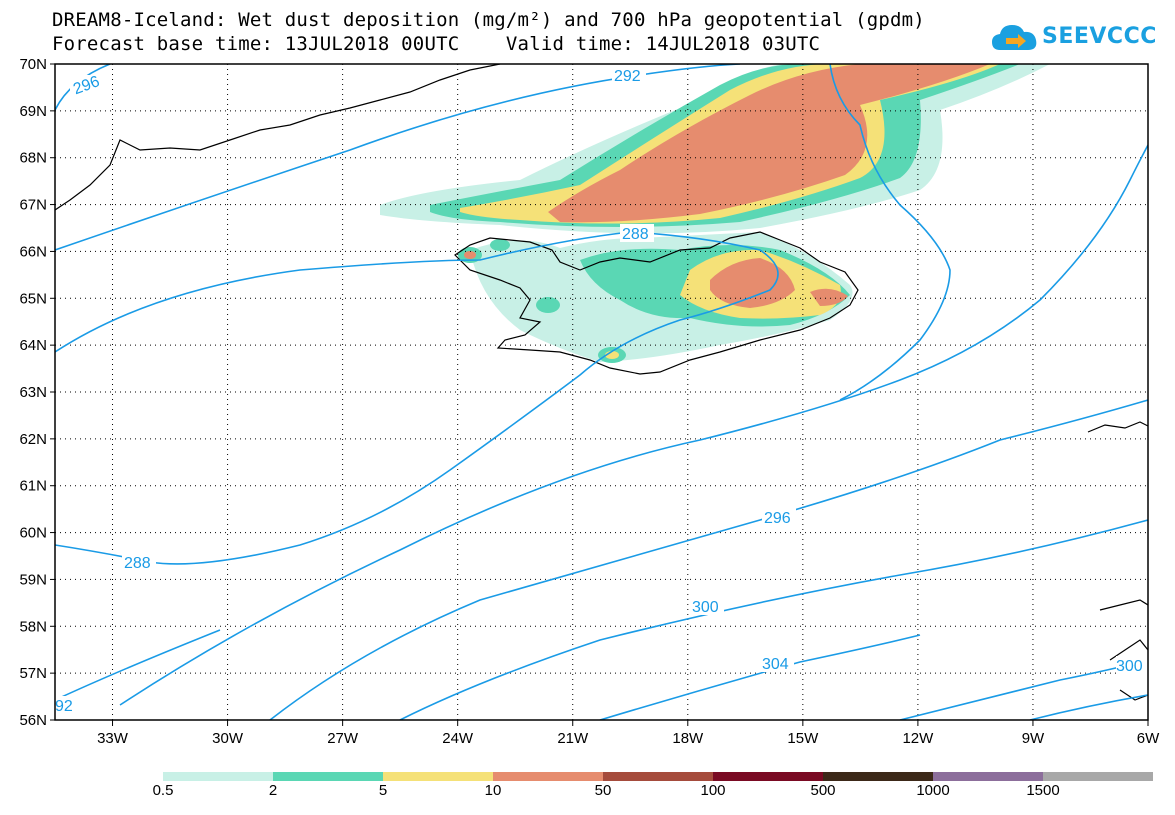 This screenshot has width=1175, height=815. I want to click on lon-tick-label: 12W, so click(918, 738).